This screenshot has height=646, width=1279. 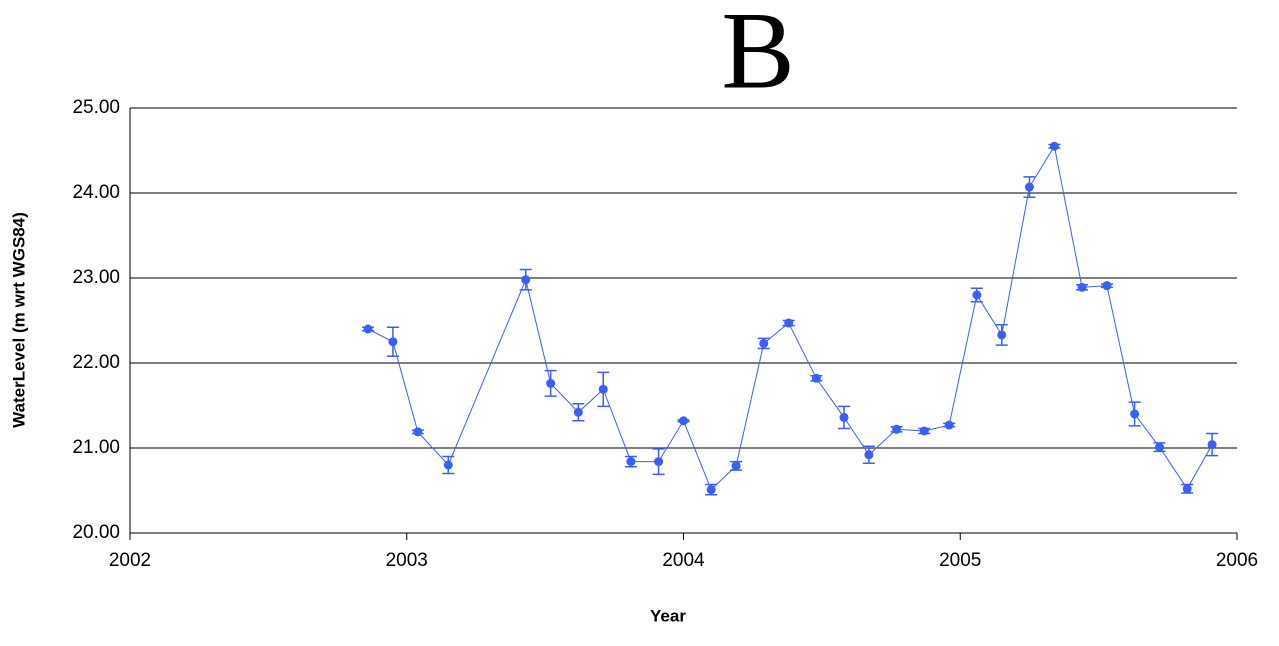 What do you see at coordinates (18, 320) in the screenshot?
I see `y-axis-label: WaterLevel (m wrt WGS84)` at bounding box center [18, 320].